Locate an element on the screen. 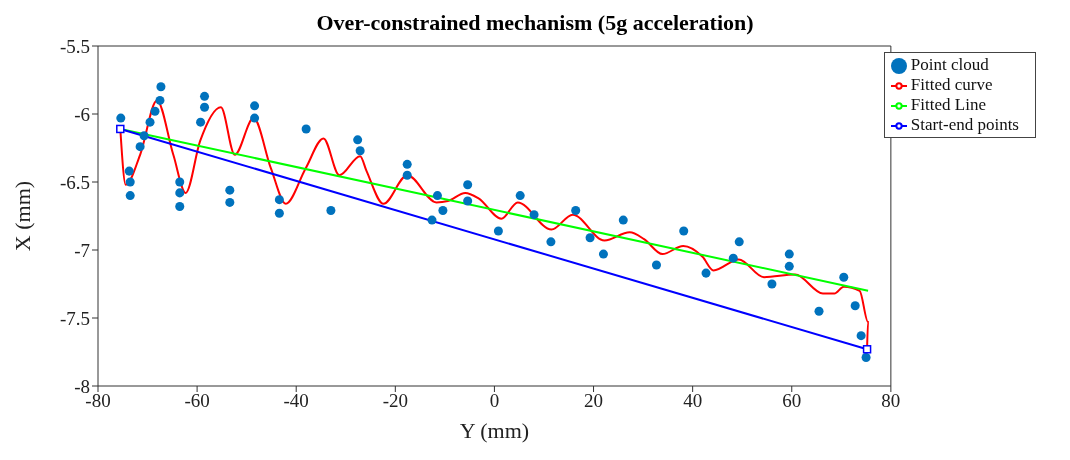 The width and height of the screenshot is (1070, 460). y-tick-label: -6.5 is located at coordinates (74, 182).